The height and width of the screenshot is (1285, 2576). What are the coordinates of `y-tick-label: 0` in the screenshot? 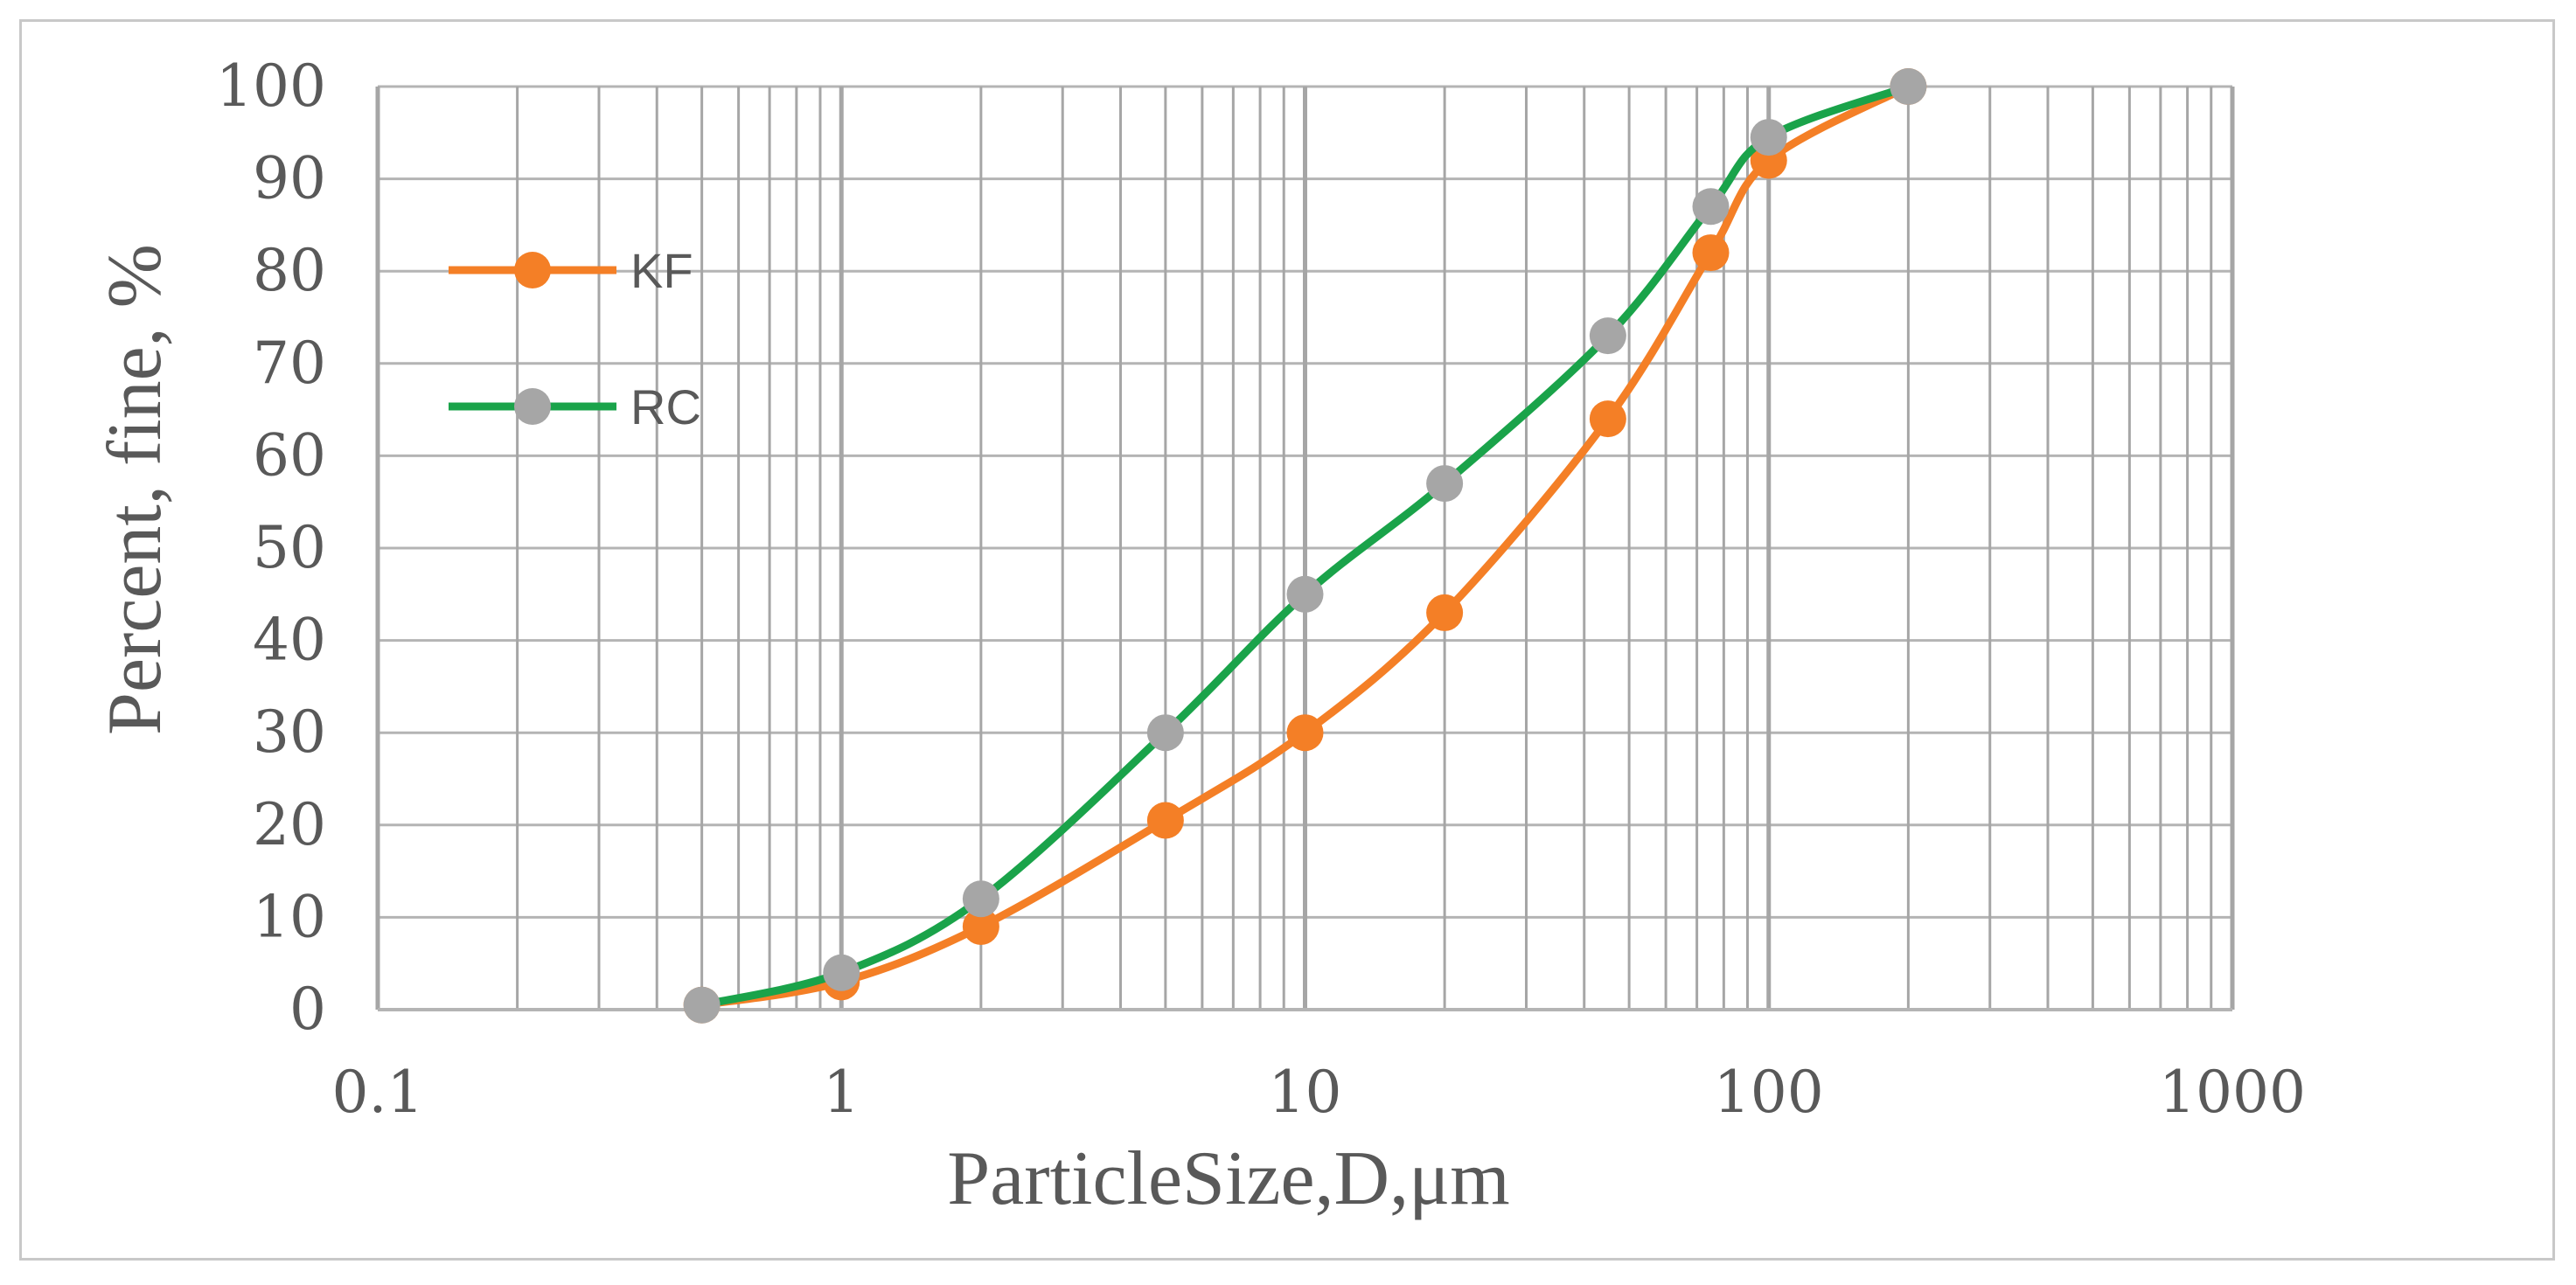 It's located at (307, 1009).